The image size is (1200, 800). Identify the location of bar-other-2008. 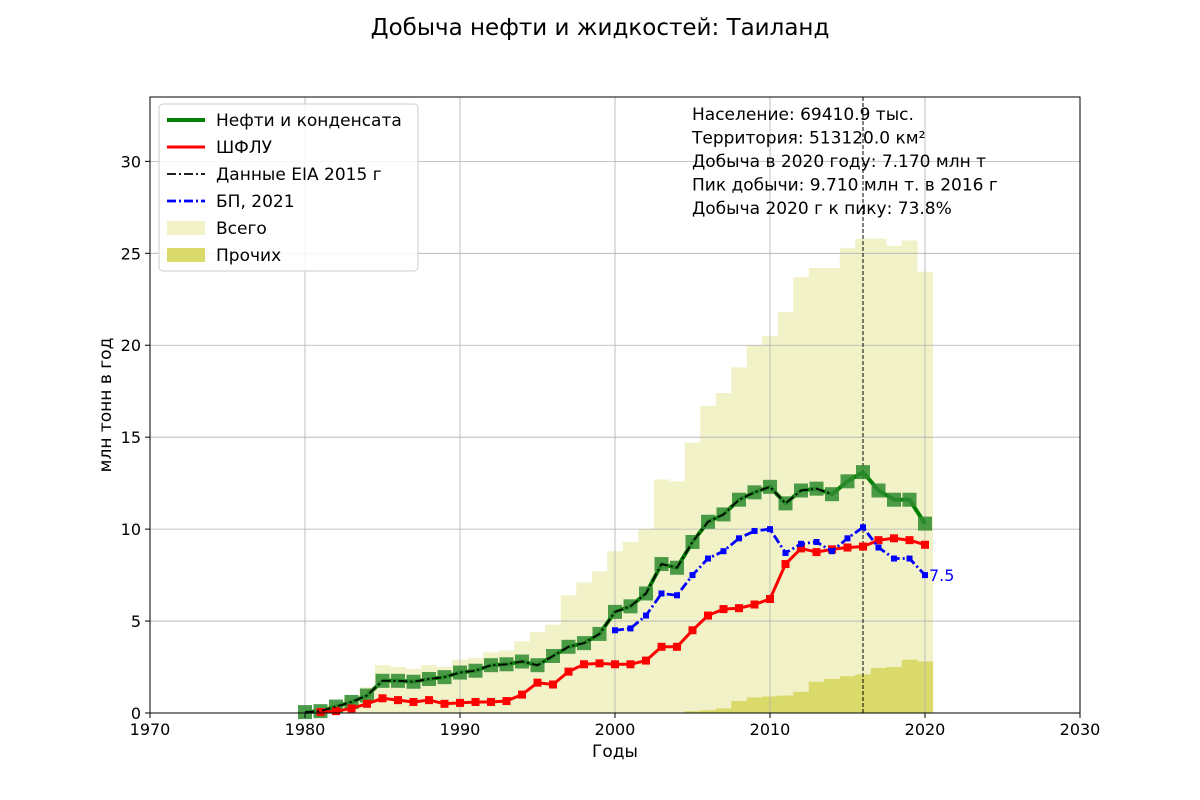
(739, 707).